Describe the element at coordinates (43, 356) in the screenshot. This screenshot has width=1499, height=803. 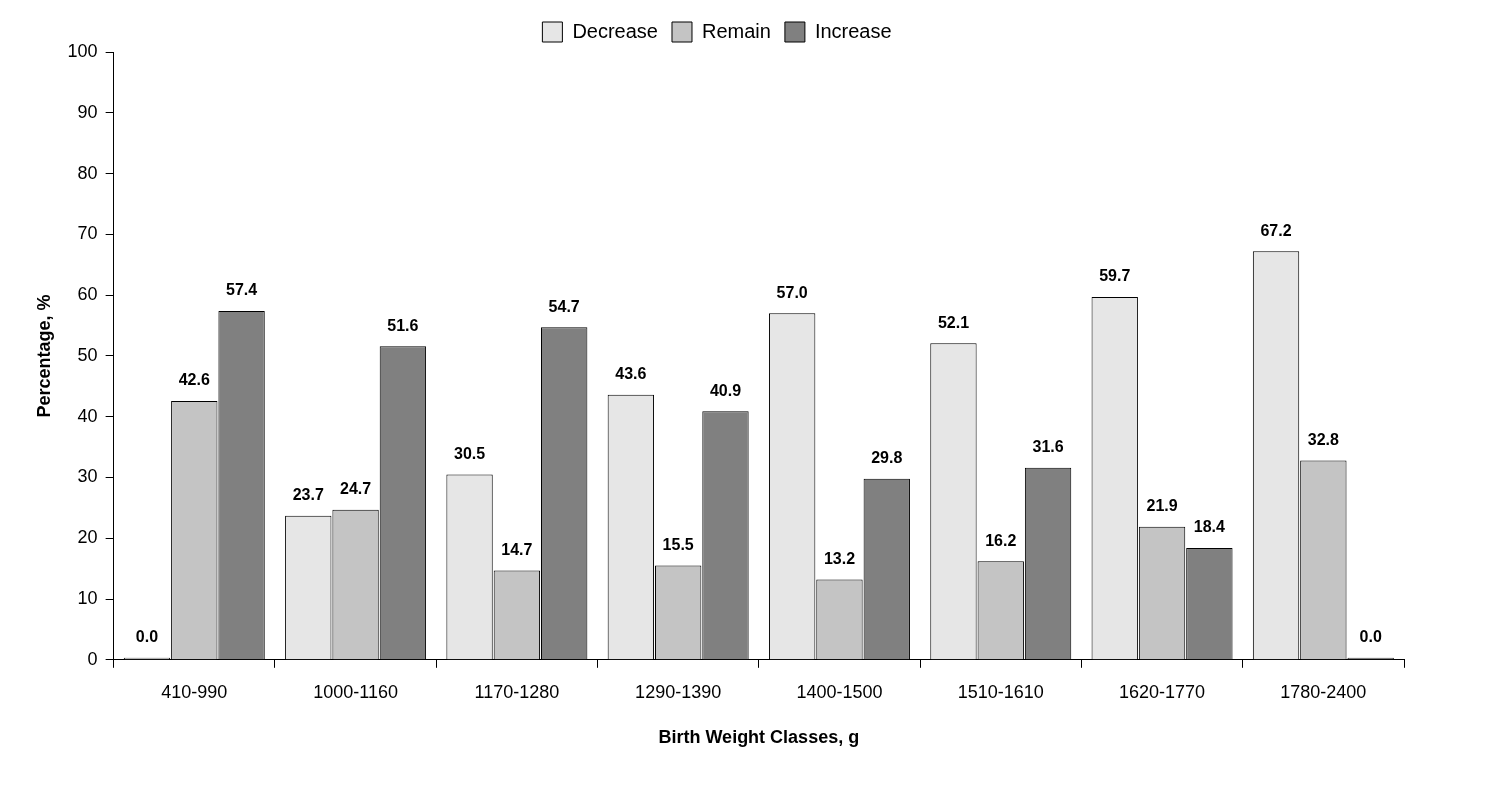
I see `y-axis-title: Percentage, %` at that location.